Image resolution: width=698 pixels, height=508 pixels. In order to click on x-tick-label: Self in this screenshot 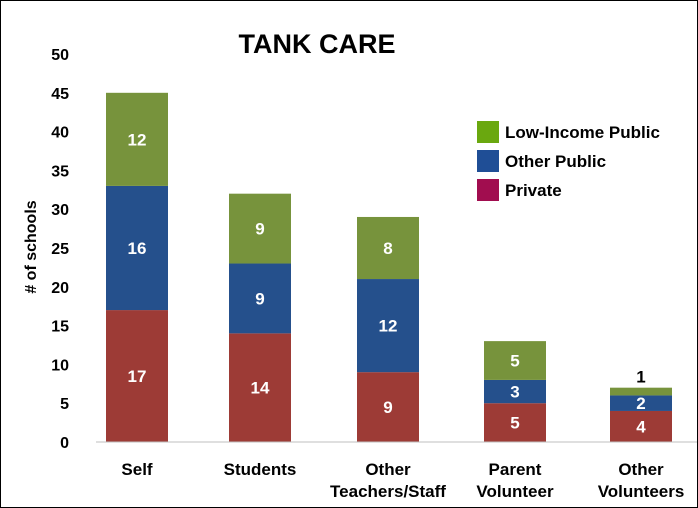, I will do `click(137, 469)`.